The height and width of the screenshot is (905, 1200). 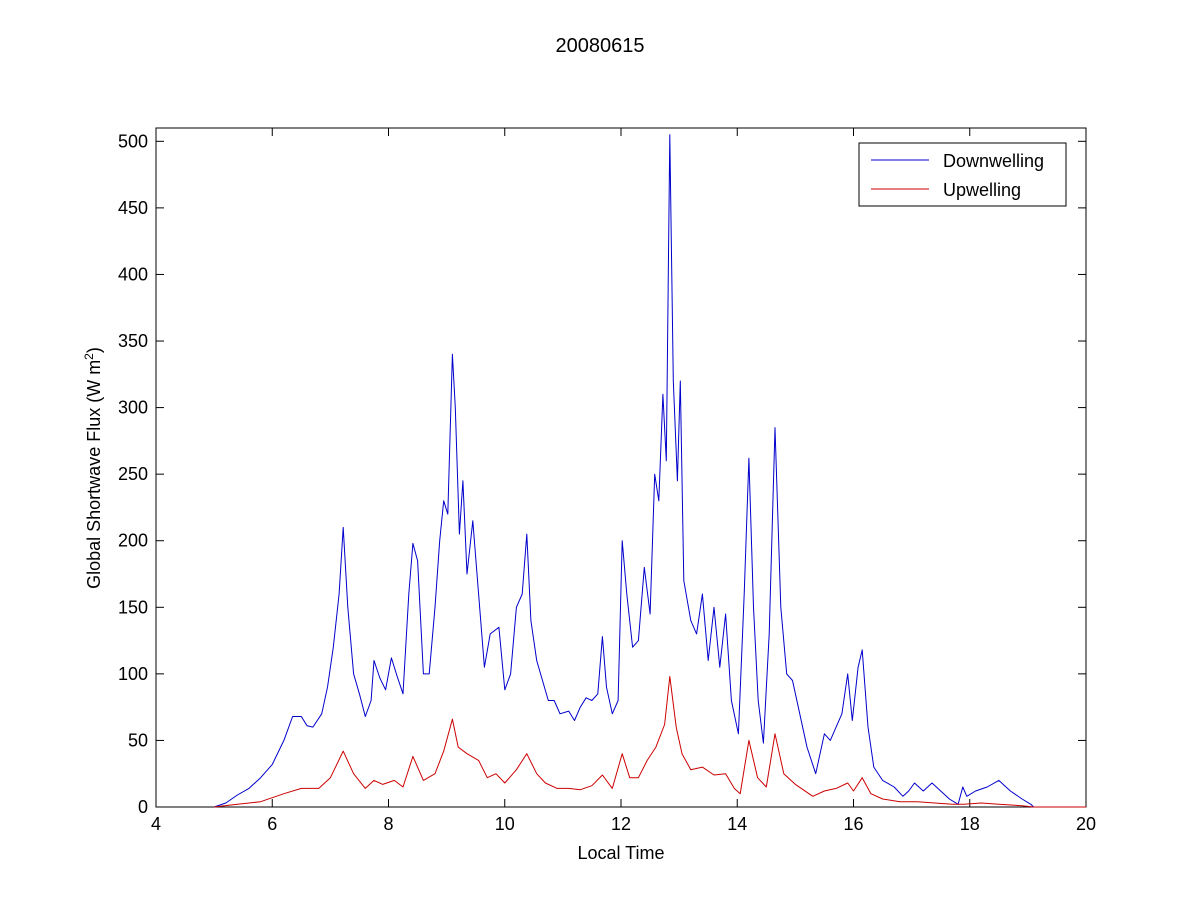 What do you see at coordinates (600, 46) in the screenshot?
I see `chart-title: 20080615` at bounding box center [600, 46].